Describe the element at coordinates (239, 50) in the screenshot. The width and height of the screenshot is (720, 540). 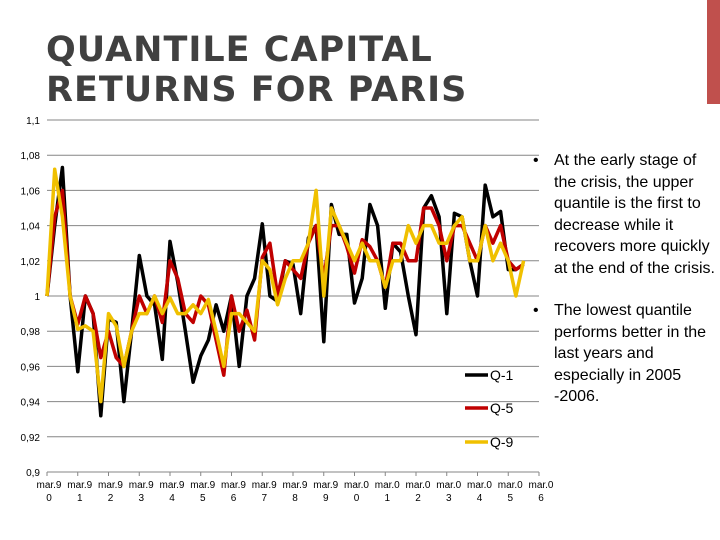
I see `title-line-1: QUANTILE CAPITAL` at that location.